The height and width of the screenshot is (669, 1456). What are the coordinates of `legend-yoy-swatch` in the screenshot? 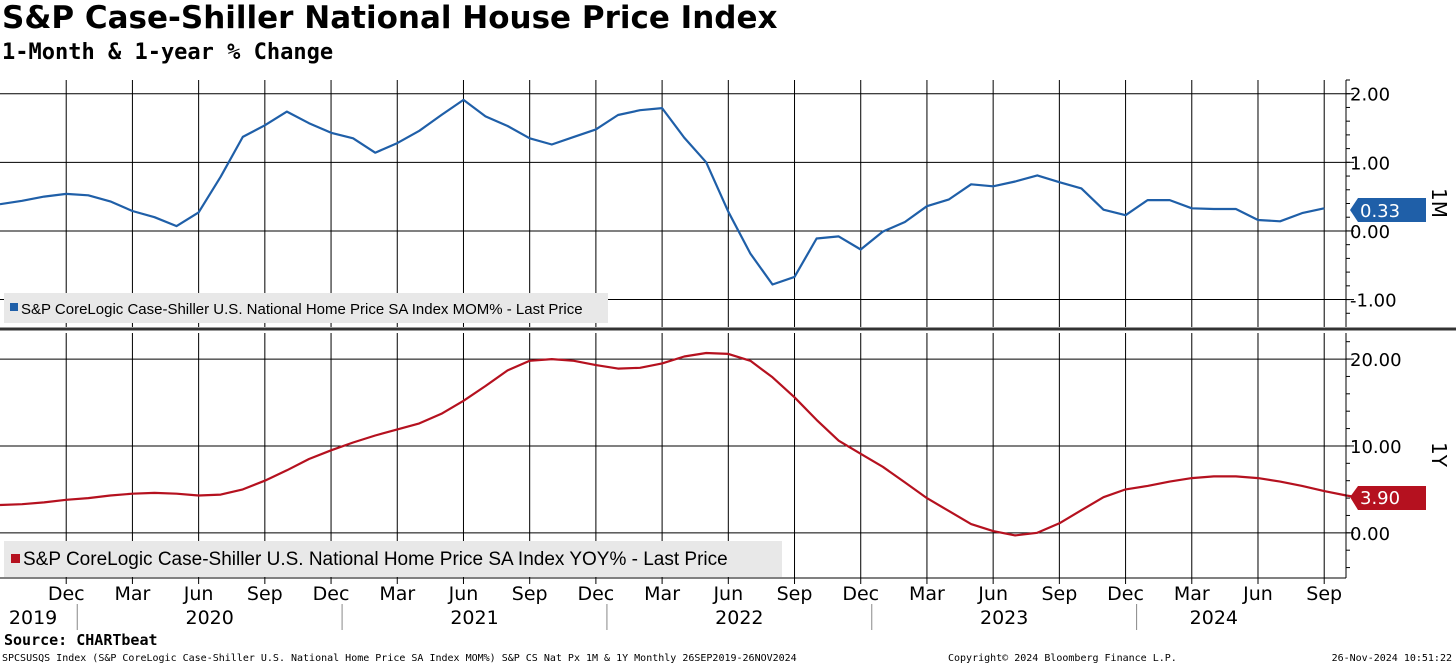 It's located at (15, 558).